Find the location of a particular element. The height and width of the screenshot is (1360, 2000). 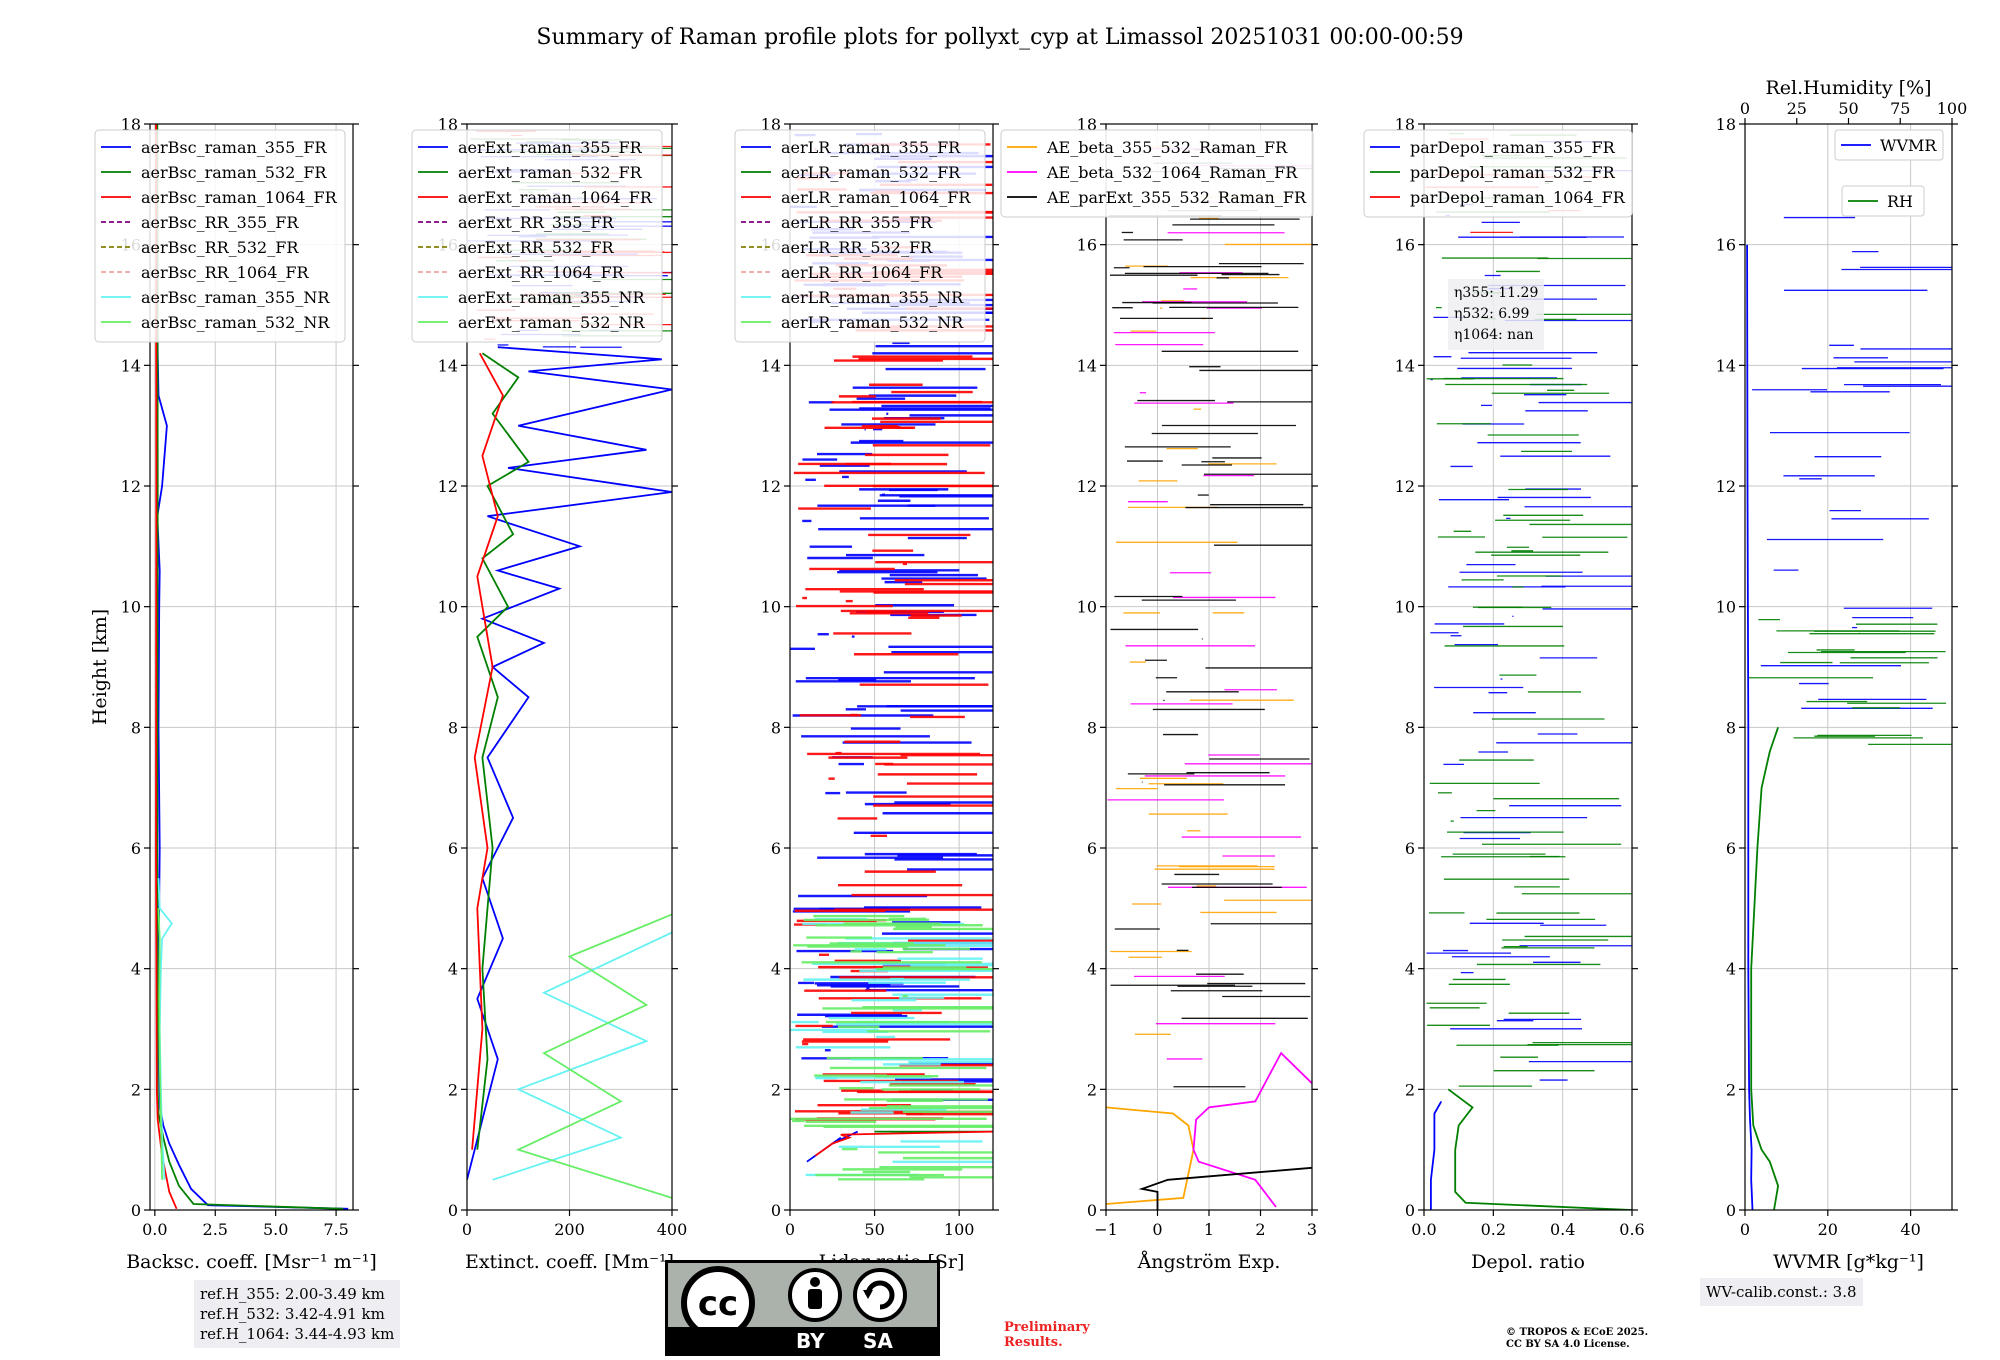

legend-label-aerExt_raman_355_NR: aerExt_raman_355_NR is located at coordinates (552, 297).